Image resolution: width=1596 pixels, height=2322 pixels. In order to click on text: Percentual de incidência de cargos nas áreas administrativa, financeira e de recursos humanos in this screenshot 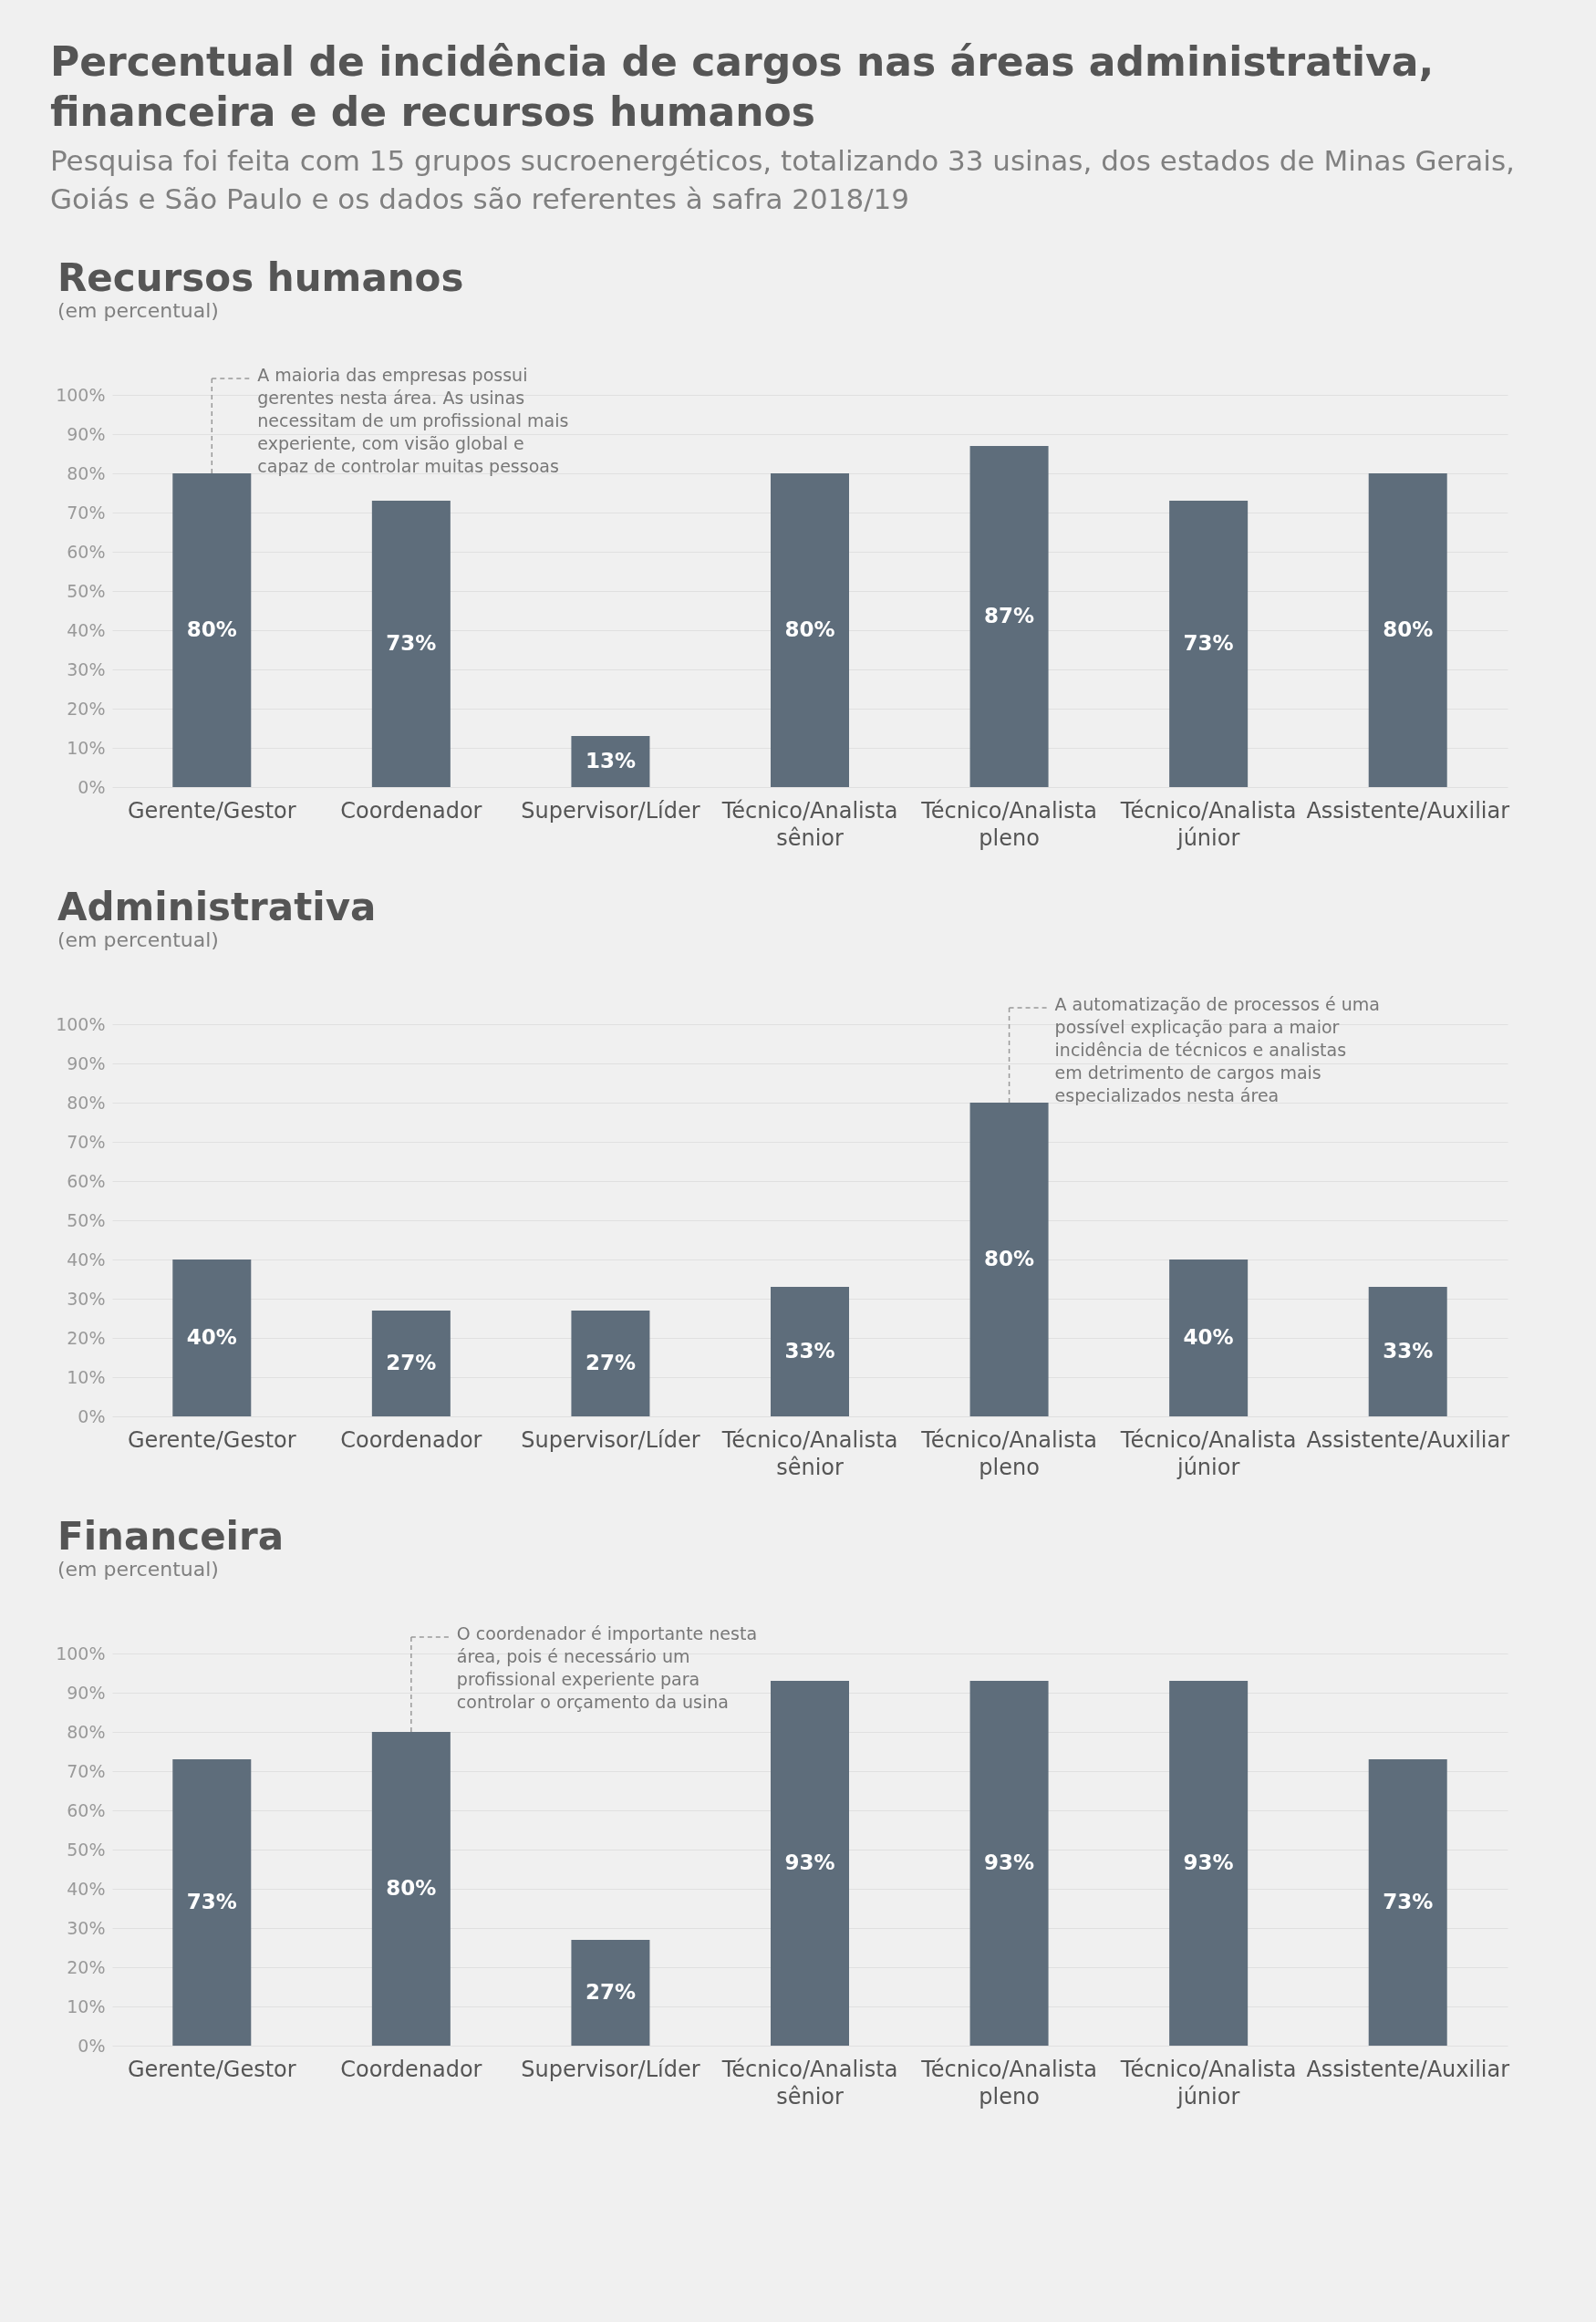, I will do `click(743, 87)`.